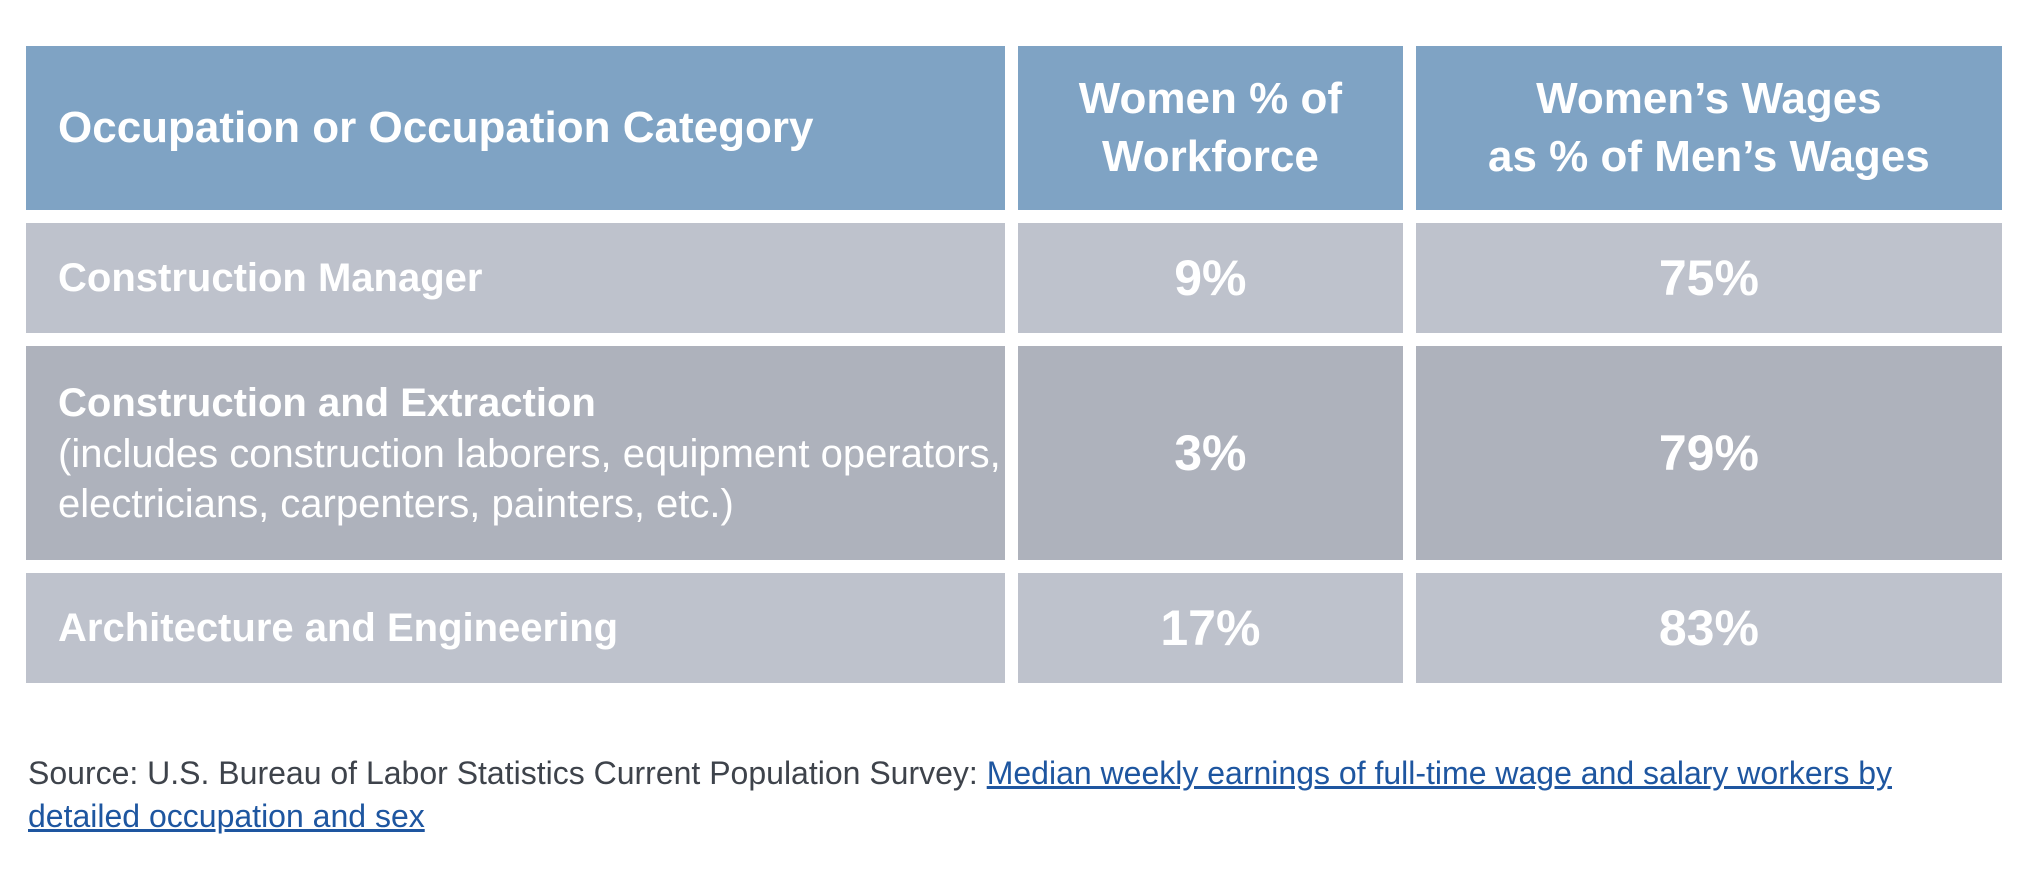  Describe the element at coordinates (1210, 98) in the screenshot. I see `women-percent-header-line1: Women % of` at that location.